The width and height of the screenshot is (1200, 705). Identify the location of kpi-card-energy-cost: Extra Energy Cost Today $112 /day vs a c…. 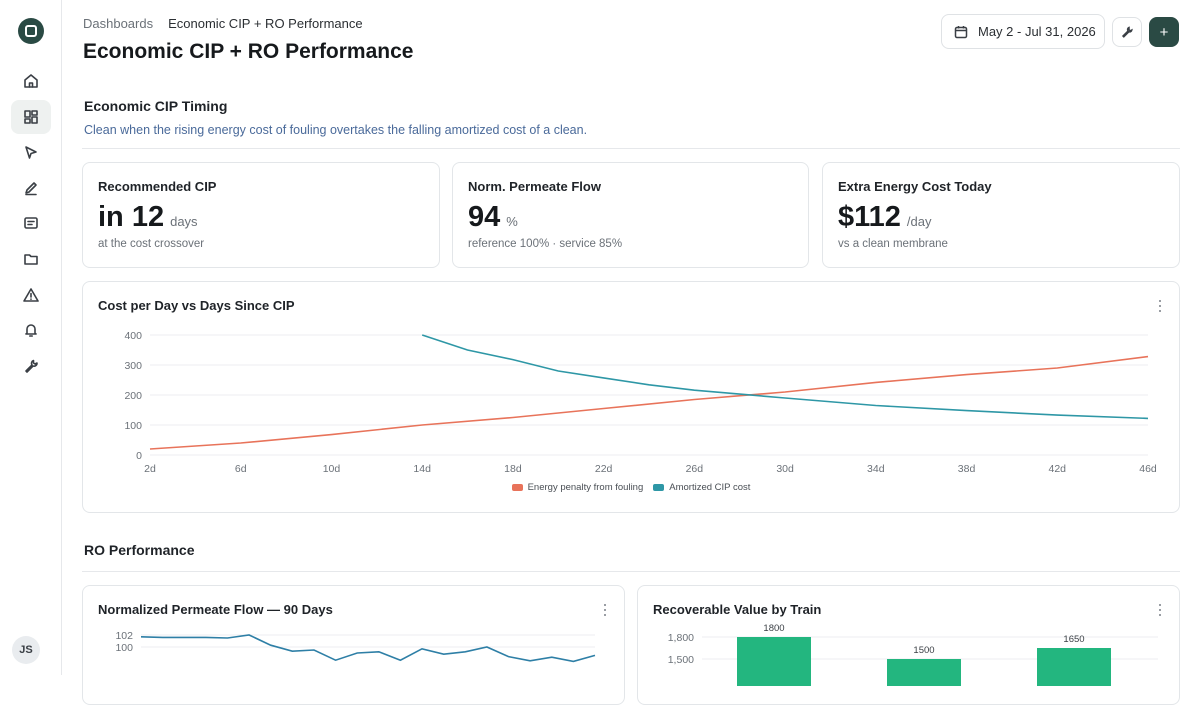
(1001, 215).